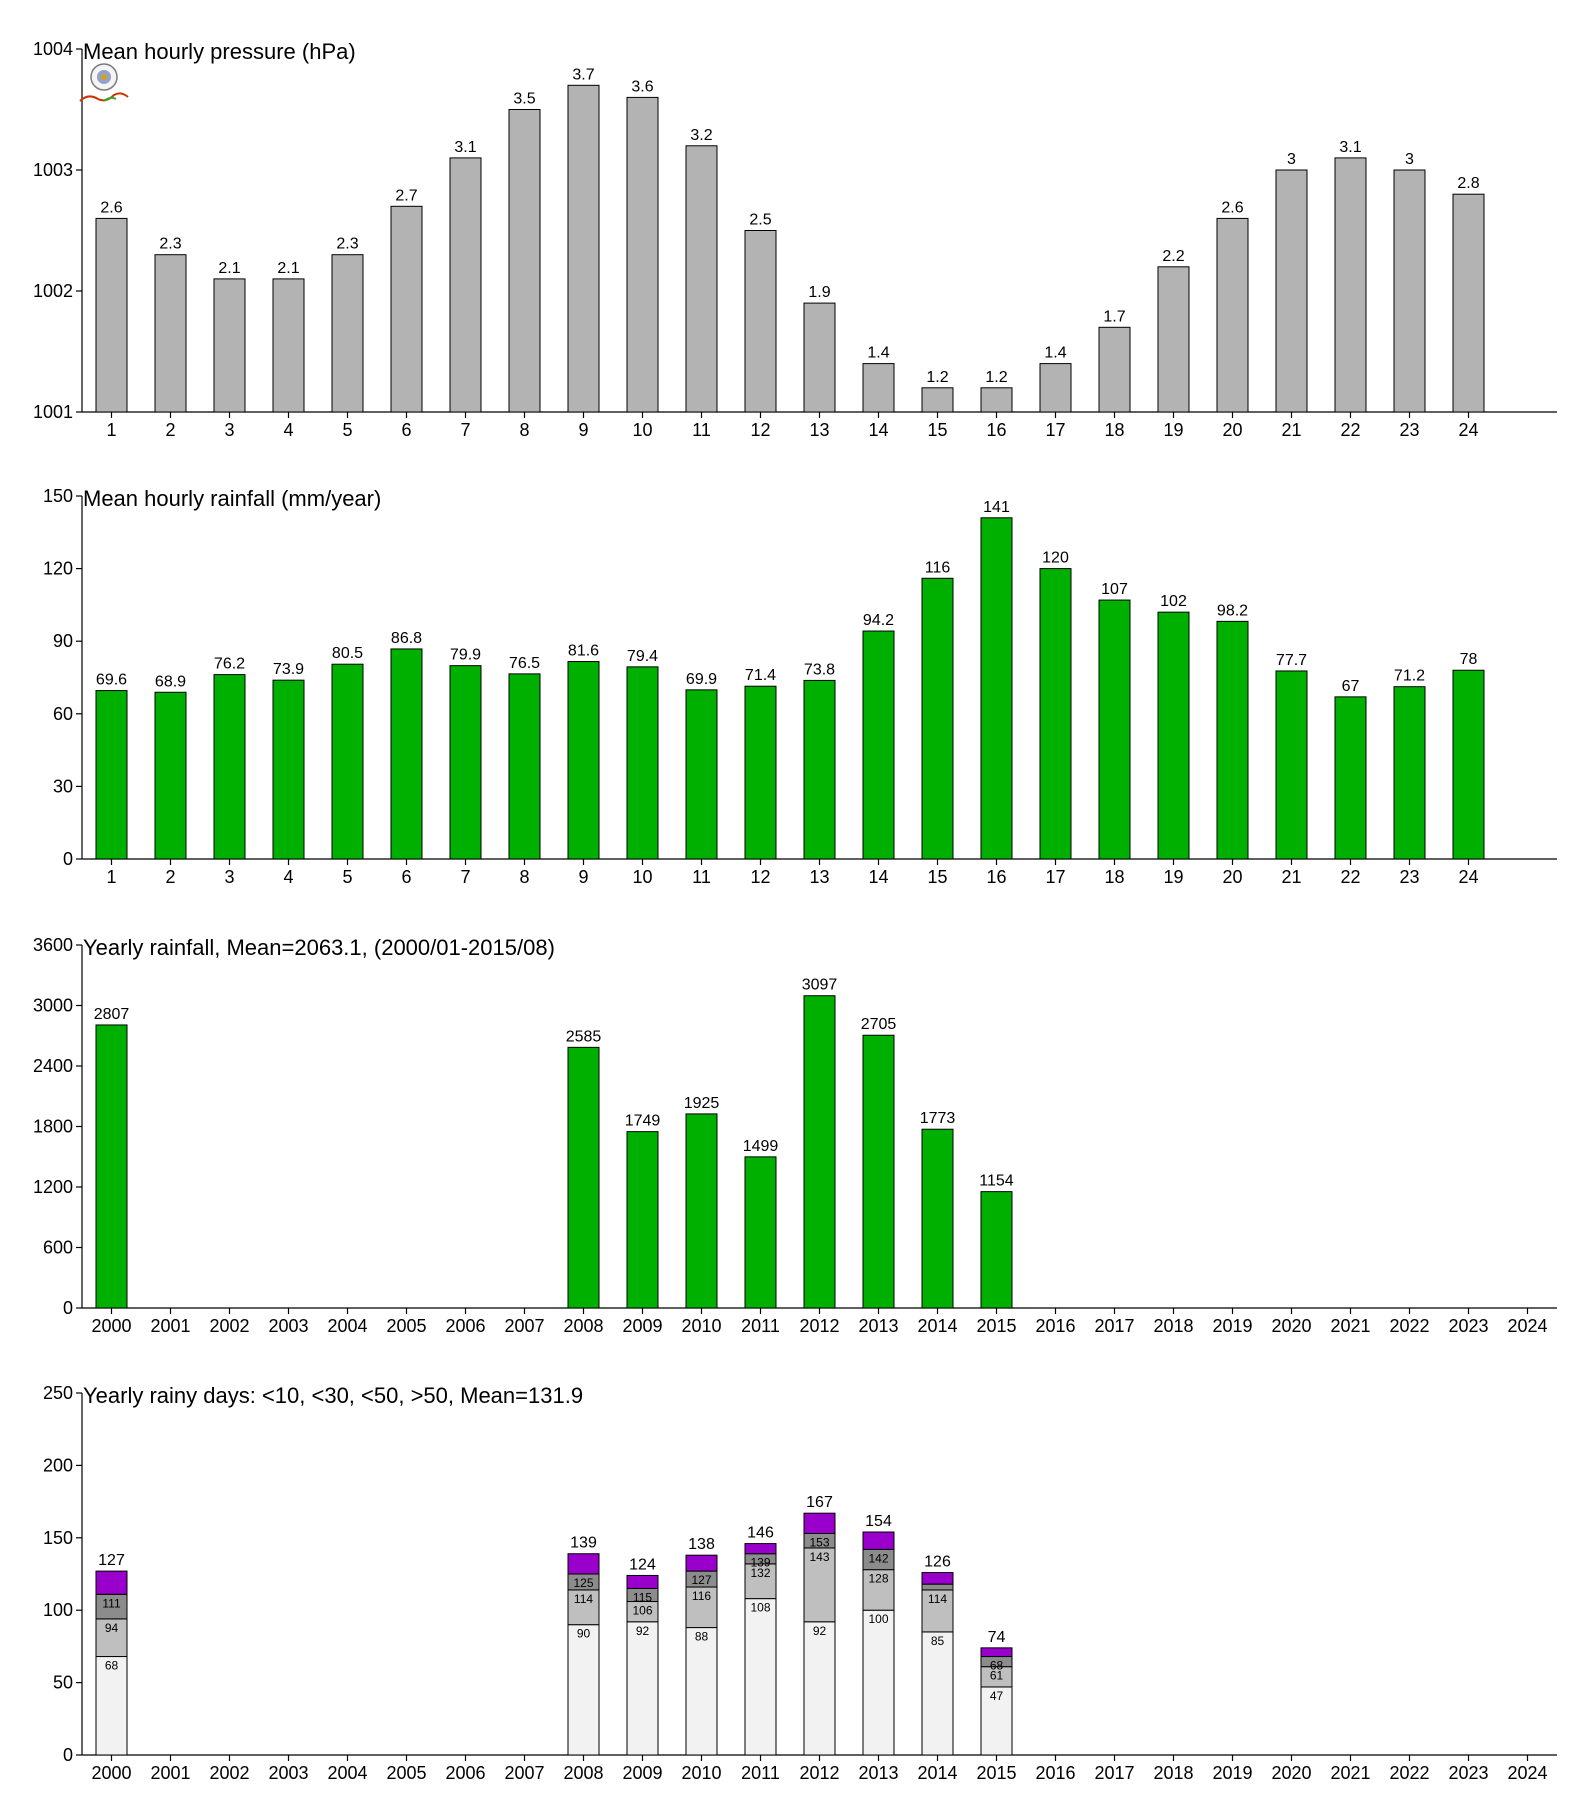 The image size is (1580, 1800). What do you see at coordinates (701, 1596) in the screenshot?
I see `segment-value-label: 116` at bounding box center [701, 1596].